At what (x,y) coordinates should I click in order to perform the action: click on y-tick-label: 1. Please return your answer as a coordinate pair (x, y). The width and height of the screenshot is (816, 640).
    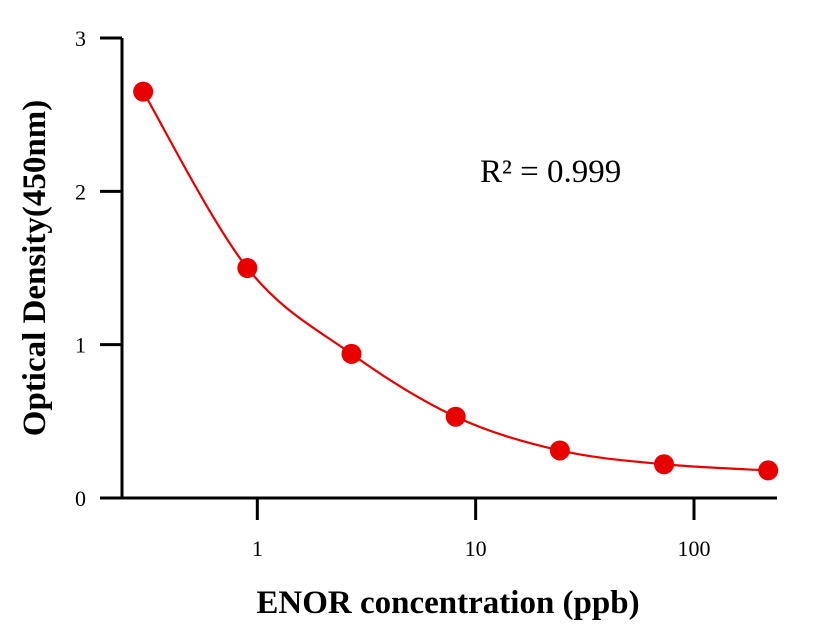
    Looking at the image, I should click on (80, 345).